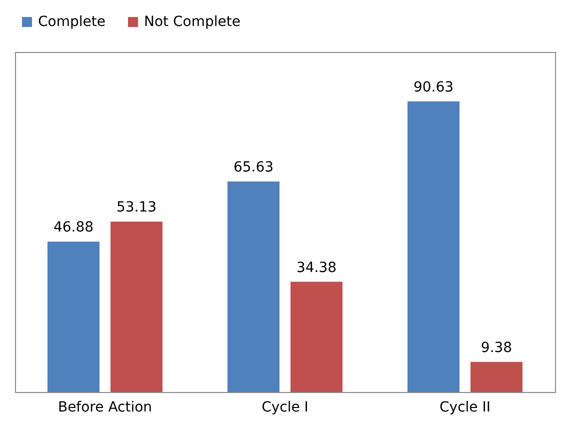 The height and width of the screenshot is (435, 579). I want to click on data-label: 46.88, so click(73, 228).